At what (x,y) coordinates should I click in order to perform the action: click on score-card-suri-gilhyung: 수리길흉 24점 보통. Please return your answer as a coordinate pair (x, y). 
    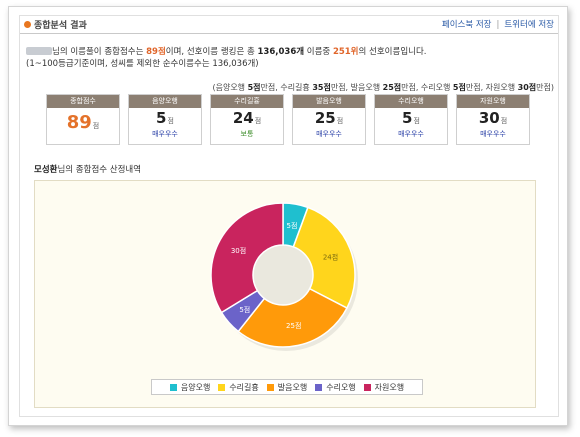
    Looking at the image, I should click on (247, 119).